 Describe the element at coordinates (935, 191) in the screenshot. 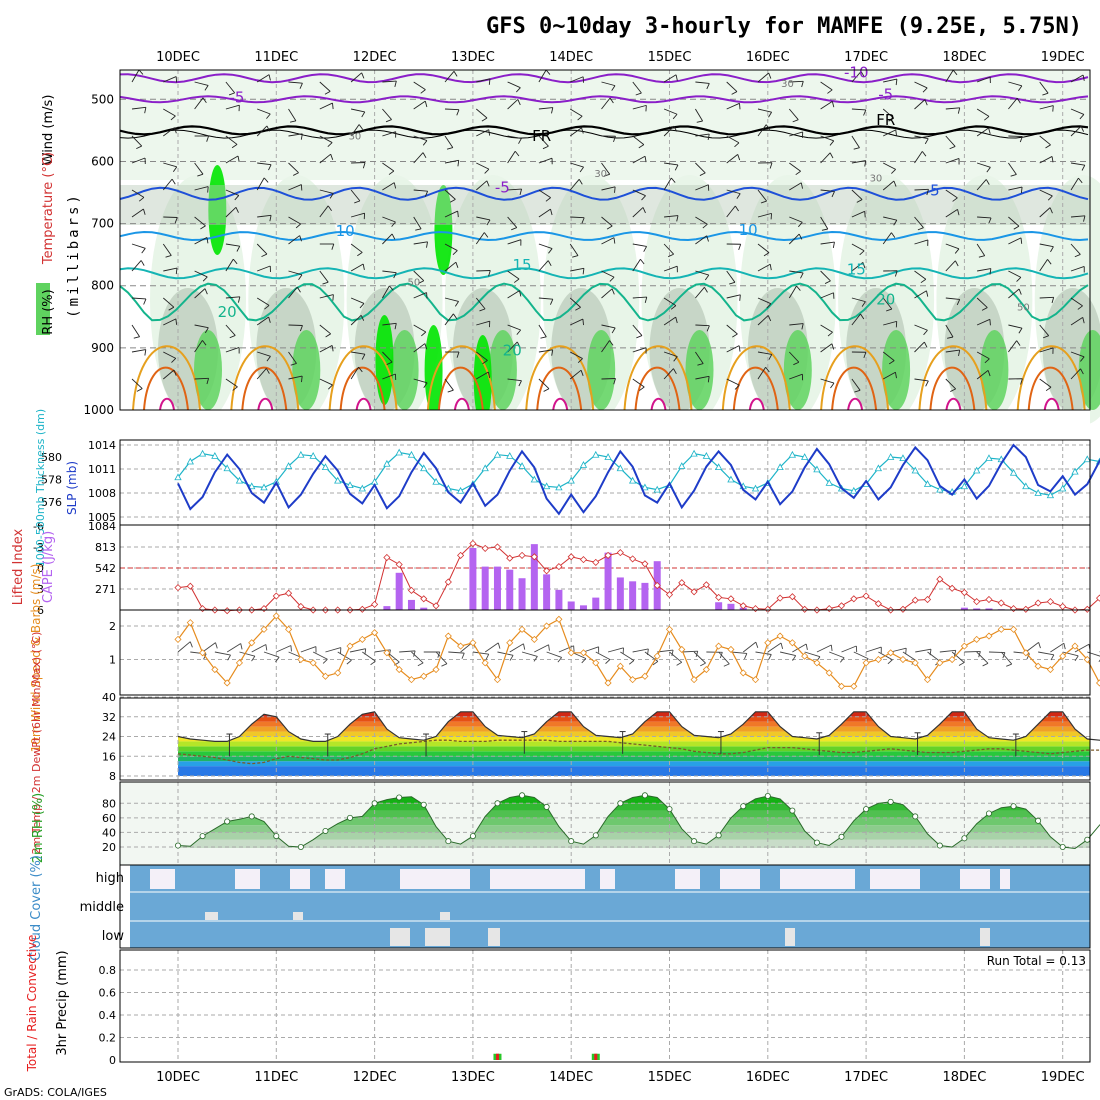

I see `contour-label: 5` at that location.